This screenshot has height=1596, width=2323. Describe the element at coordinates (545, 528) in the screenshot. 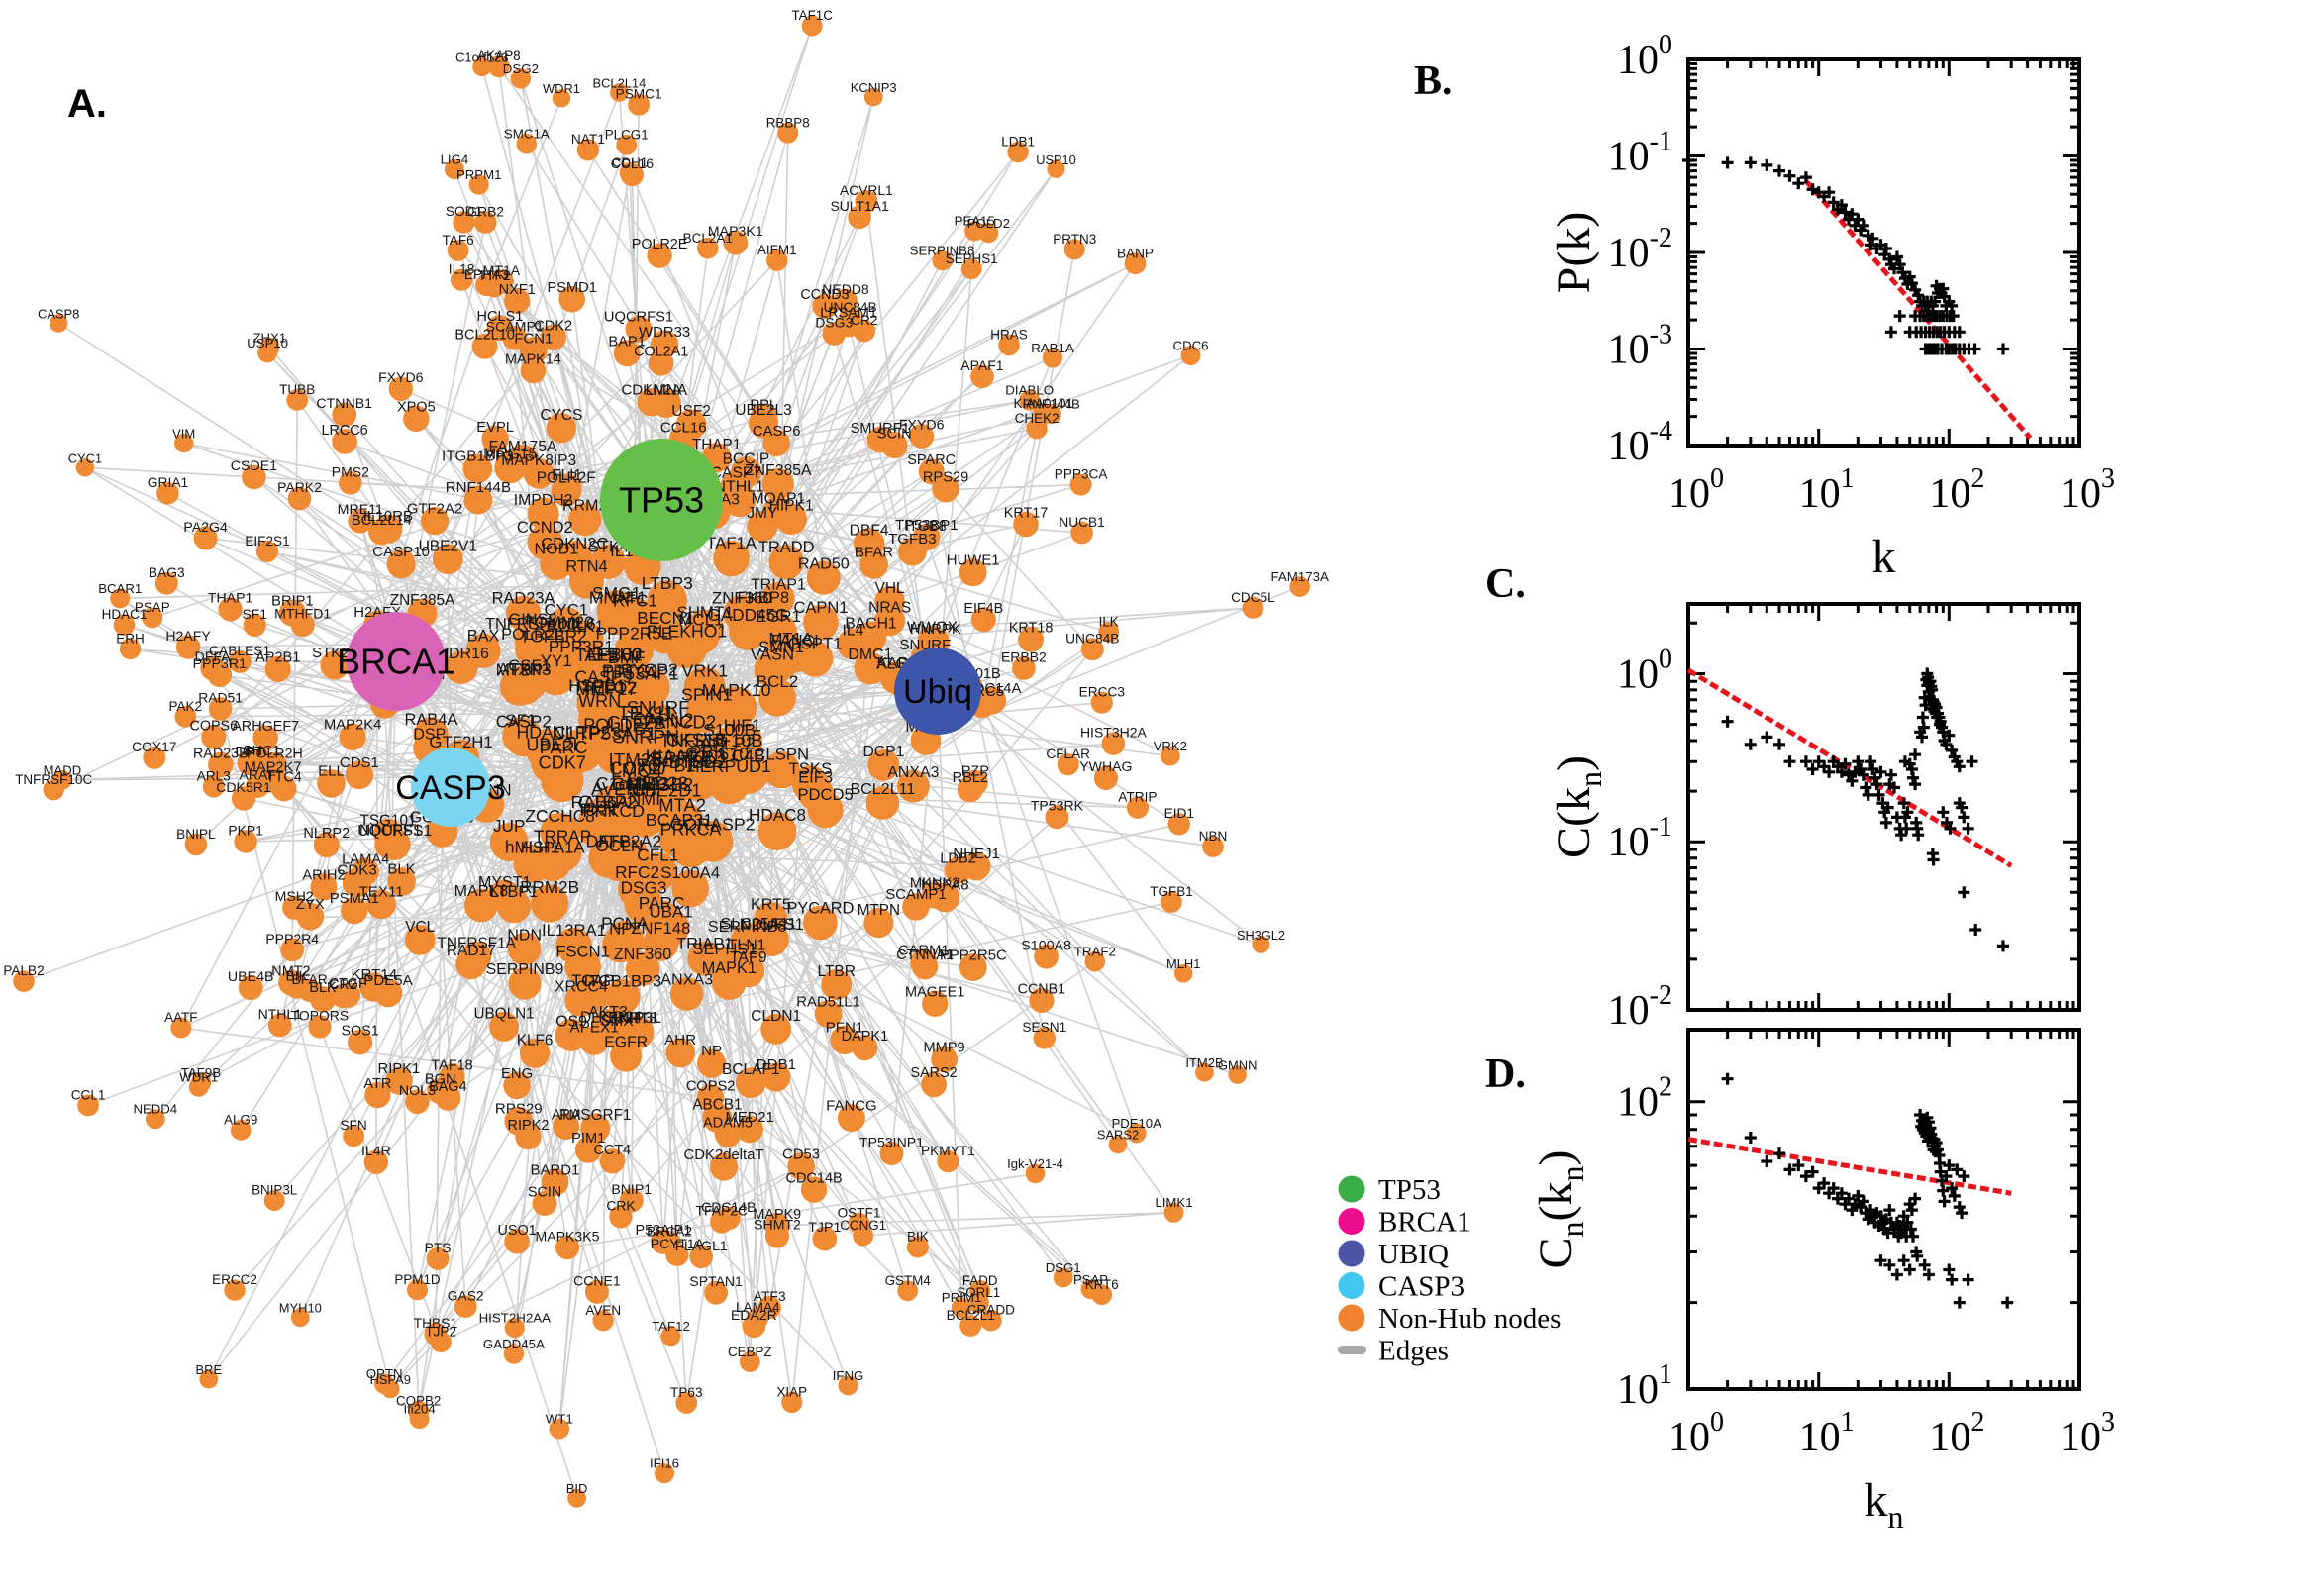

I see `network-node-label: CCND2` at that location.